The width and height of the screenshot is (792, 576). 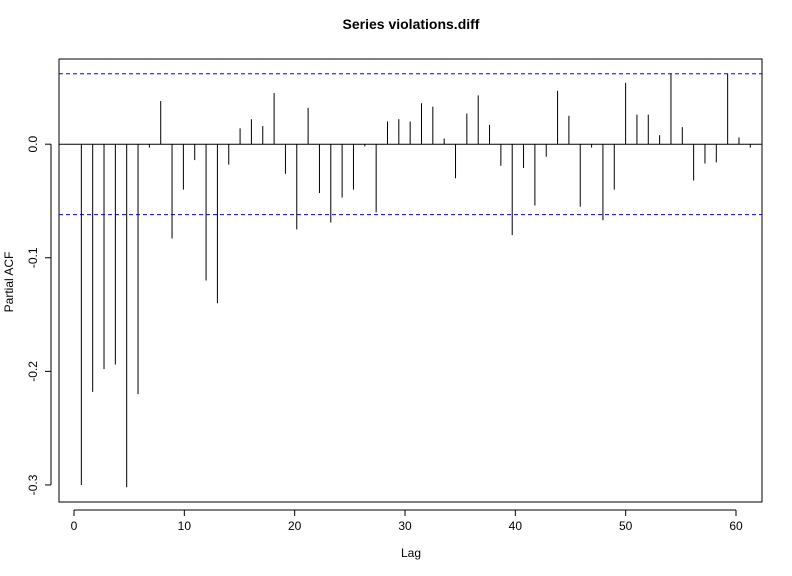 What do you see at coordinates (9, 282) in the screenshot?
I see `y-axis-label: Partial ACF` at bounding box center [9, 282].